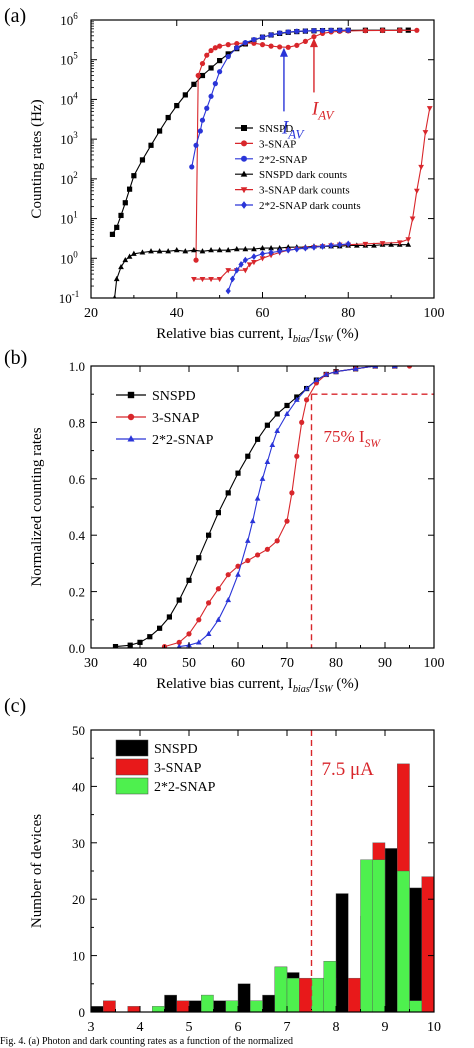 The height and width of the screenshot is (1048, 474). What do you see at coordinates (303, 175) in the screenshot?
I see `legend-entry: SNSPD dark counts` at bounding box center [303, 175].